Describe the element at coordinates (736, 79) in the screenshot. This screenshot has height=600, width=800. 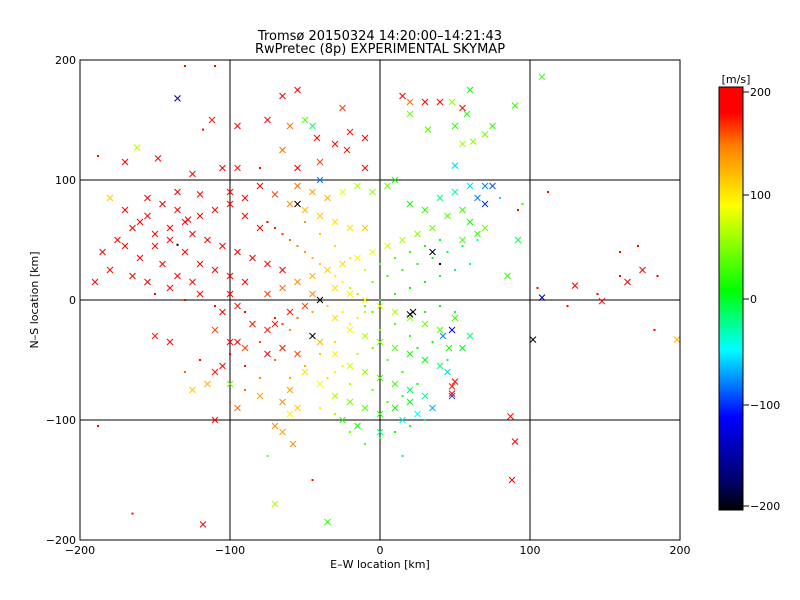
I see `colorbar-label: [m/s]` at that location.